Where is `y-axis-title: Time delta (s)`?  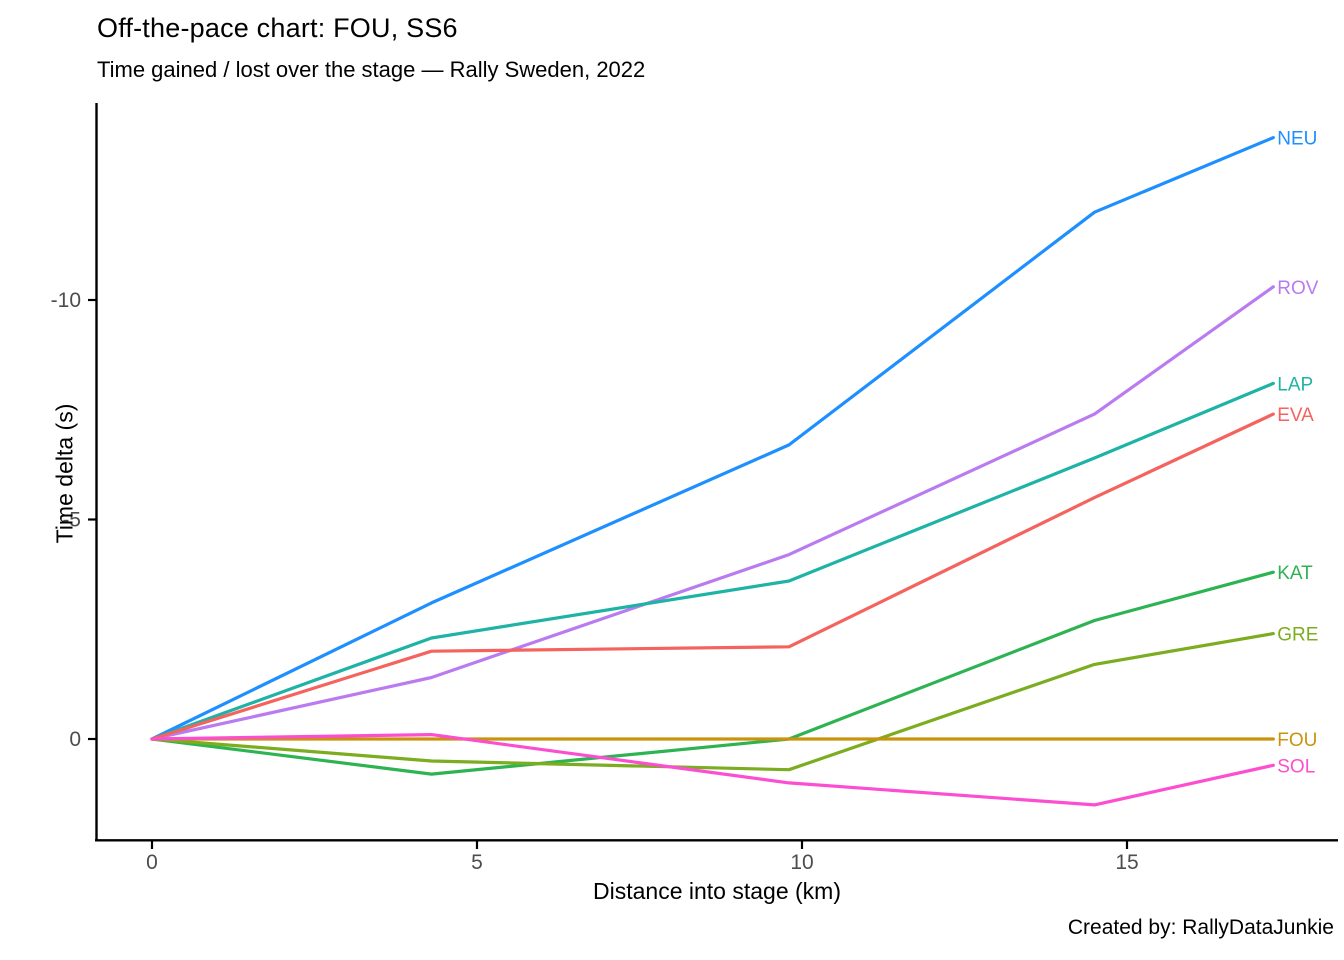 y-axis-title: Time delta (s) is located at coordinates (64, 473).